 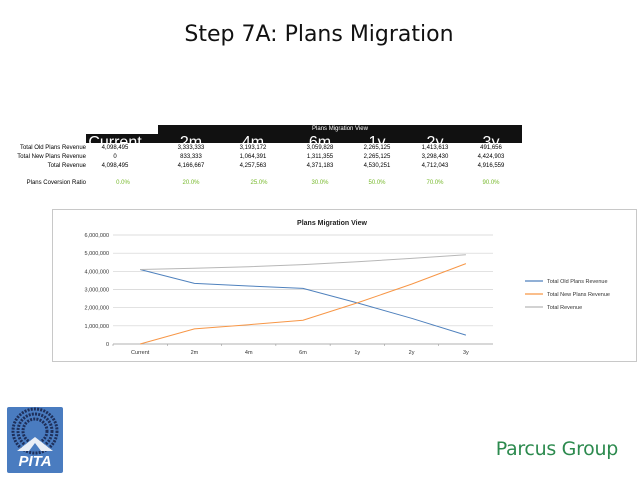 What do you see at coordinates (97, 272) in the screenshot?
I see `y-tick-label: 4,000,000` at bounding box center [97, 272].